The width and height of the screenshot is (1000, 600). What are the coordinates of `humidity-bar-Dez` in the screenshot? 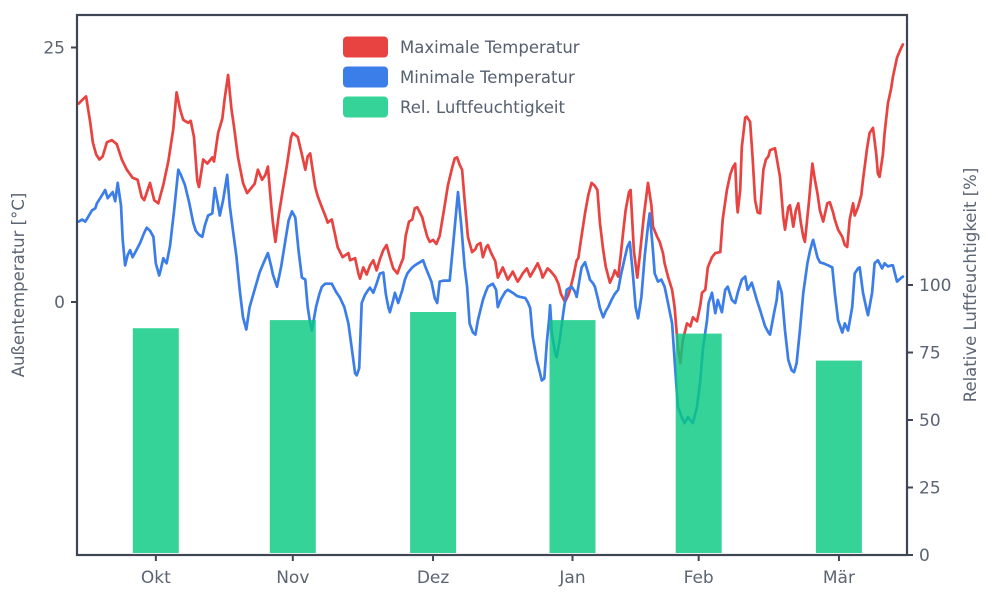 It's located at (433, 432).